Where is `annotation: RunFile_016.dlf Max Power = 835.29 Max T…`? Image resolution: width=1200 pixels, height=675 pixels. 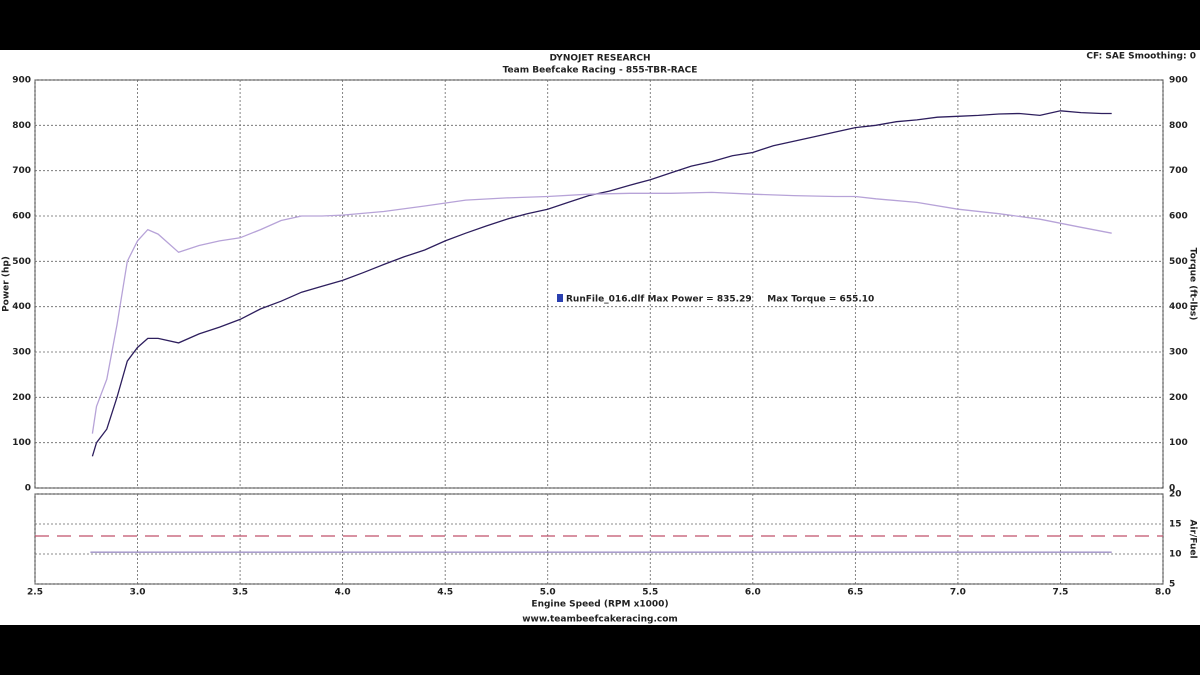
annotation: RunFile_016.dlf Max Power = 835.29 Max T… is located at coordinates (720, 300).